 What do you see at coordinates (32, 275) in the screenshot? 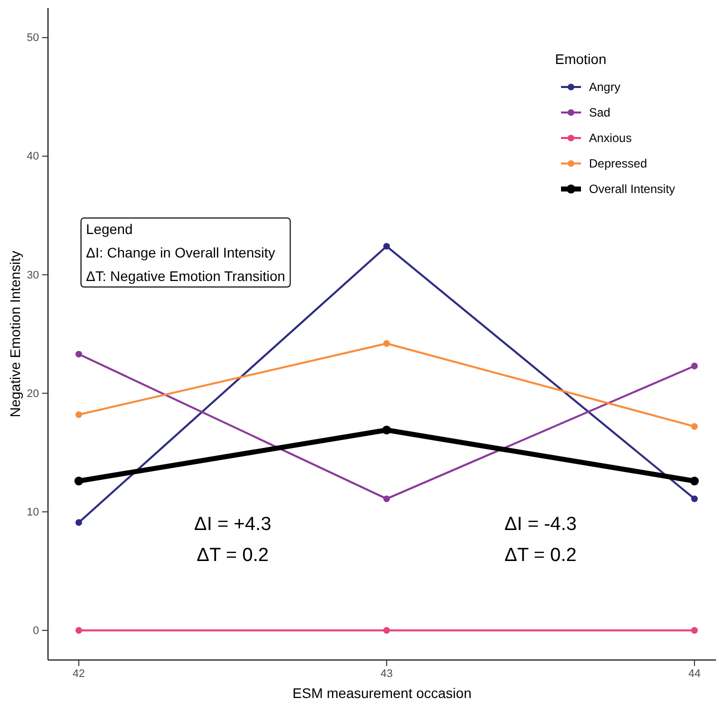
I see `y-tick-label: 30` at bounding box center [32, 275].